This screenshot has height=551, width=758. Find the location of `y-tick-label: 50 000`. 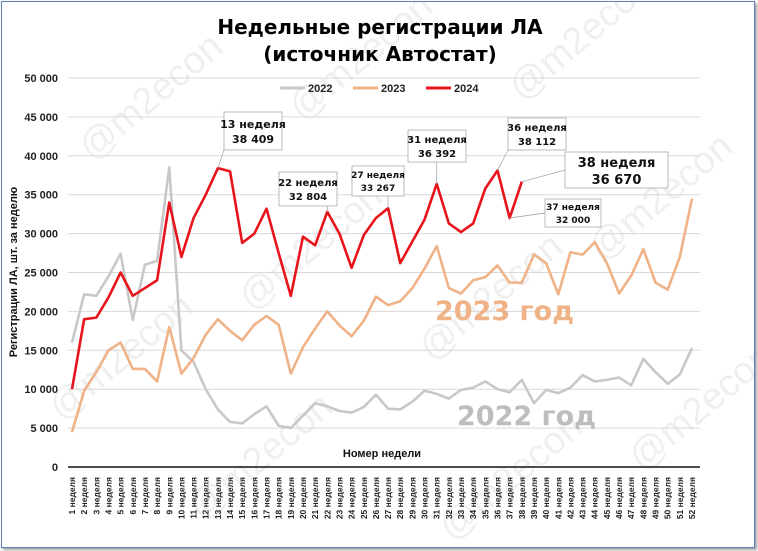

y-tick-label: 50 000 is located at coordinates (41, 79).